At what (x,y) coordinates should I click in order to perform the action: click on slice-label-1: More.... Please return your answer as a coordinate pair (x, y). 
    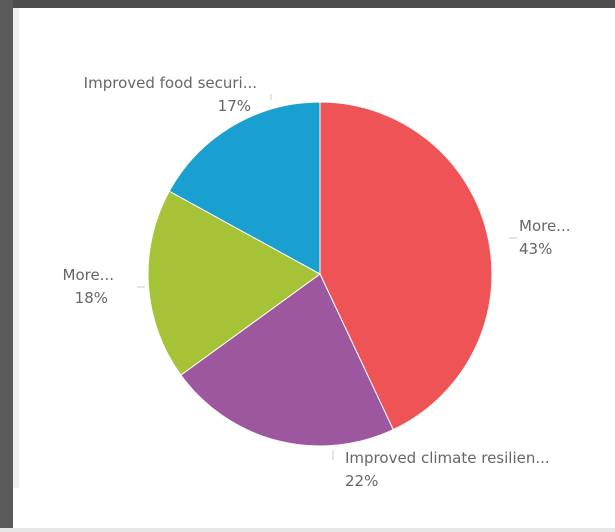
    Looking at the image, I should click on (545, 226).